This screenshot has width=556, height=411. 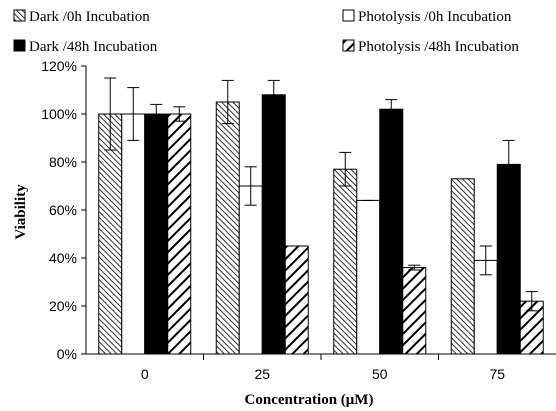 I want to click on x-axis: 0 25 50 75, so click(x=321, y=367).